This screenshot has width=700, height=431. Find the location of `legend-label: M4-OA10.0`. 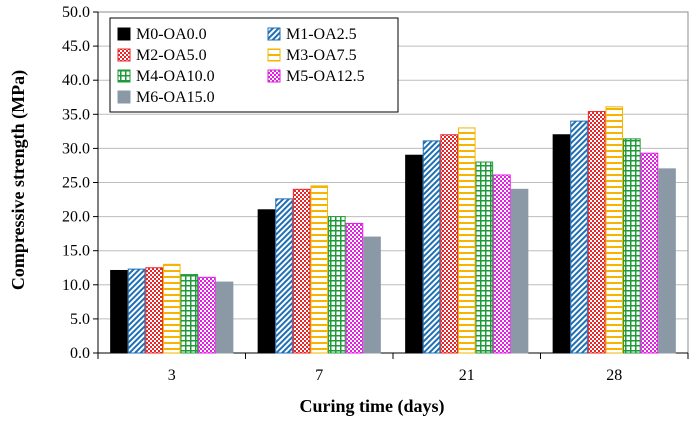

legend-label: M4-OA10.0 is located at coordinates (175, 76).